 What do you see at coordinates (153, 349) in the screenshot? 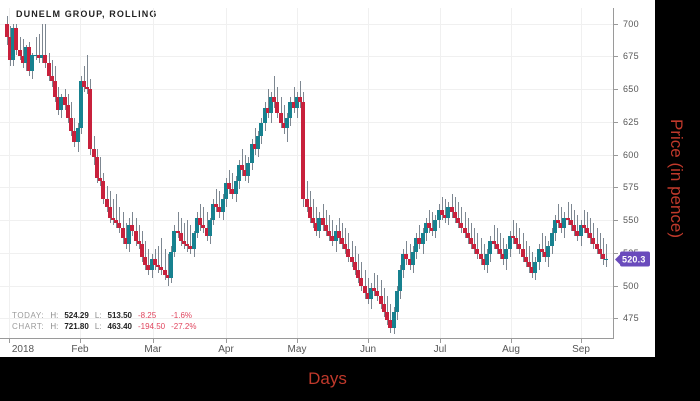
I see `x-axis-tick-label: Mar` at bounding box center [153, 349].